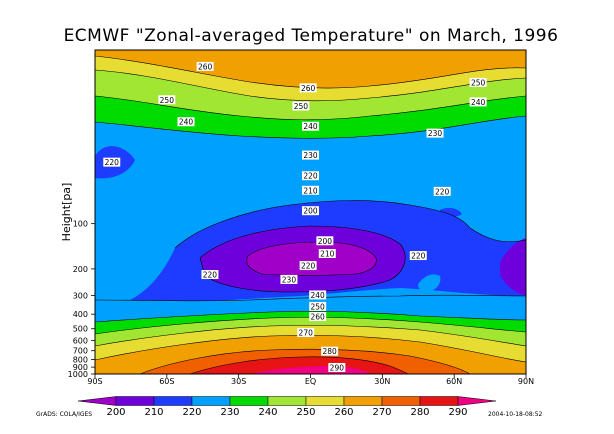 This screenshot has width=614, height=434. What do you see at coordinates (515, 414) in the screenshot?
I see `footer-right: 2004-10-18-08:52` at bounding box center [515, 414].